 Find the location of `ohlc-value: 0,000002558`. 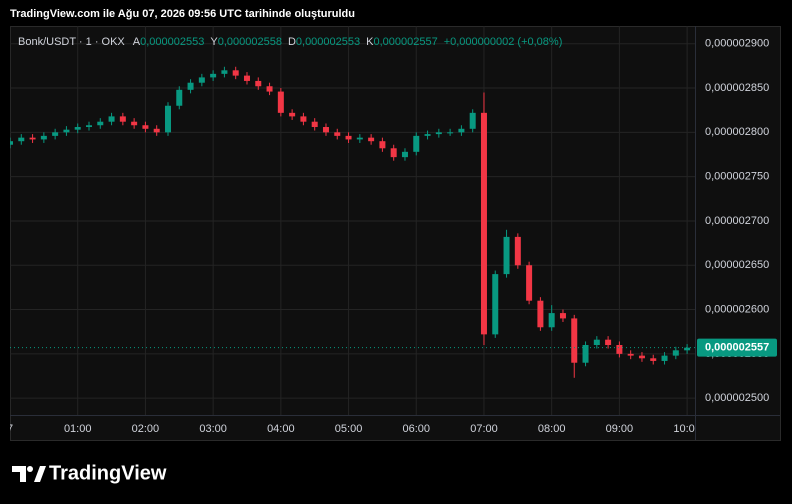

ohlc-value: 0,000002558 is located at coordinates (250, 42).